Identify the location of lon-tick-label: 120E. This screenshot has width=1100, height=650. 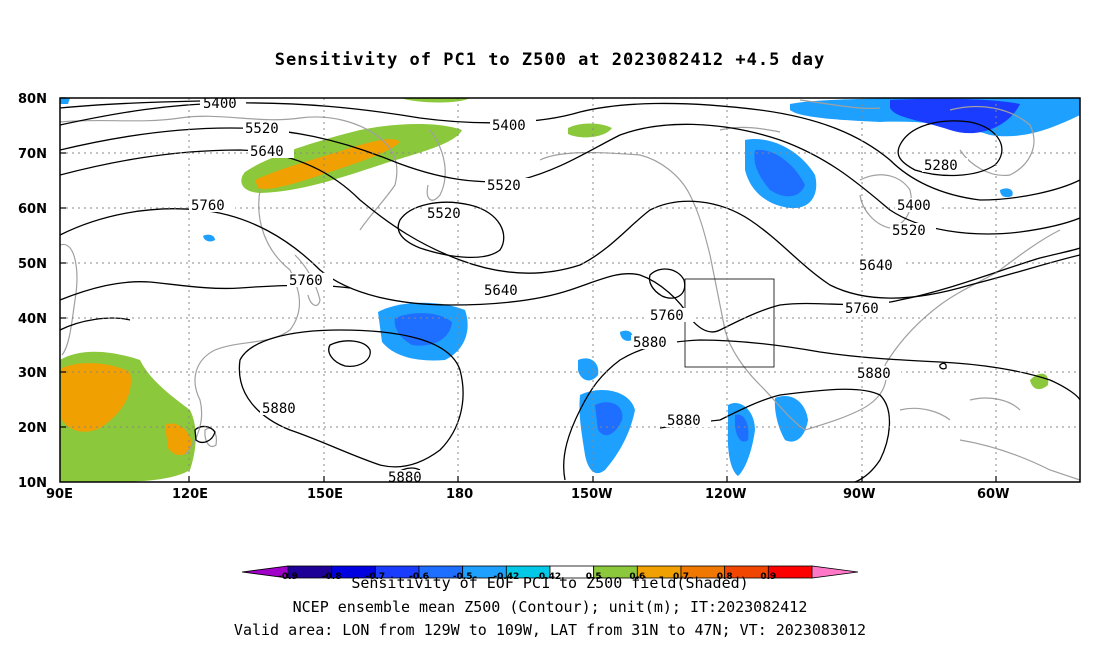
(190, 494).